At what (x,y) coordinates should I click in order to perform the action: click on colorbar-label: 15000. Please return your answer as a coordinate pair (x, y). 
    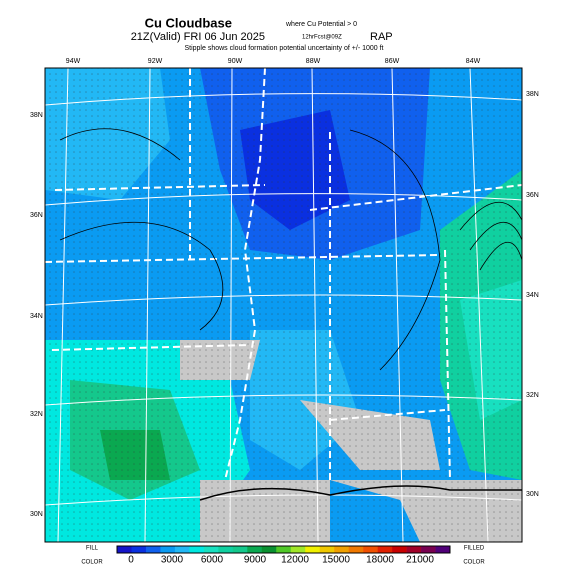
    Looking at the image, I should click on (336, 560).